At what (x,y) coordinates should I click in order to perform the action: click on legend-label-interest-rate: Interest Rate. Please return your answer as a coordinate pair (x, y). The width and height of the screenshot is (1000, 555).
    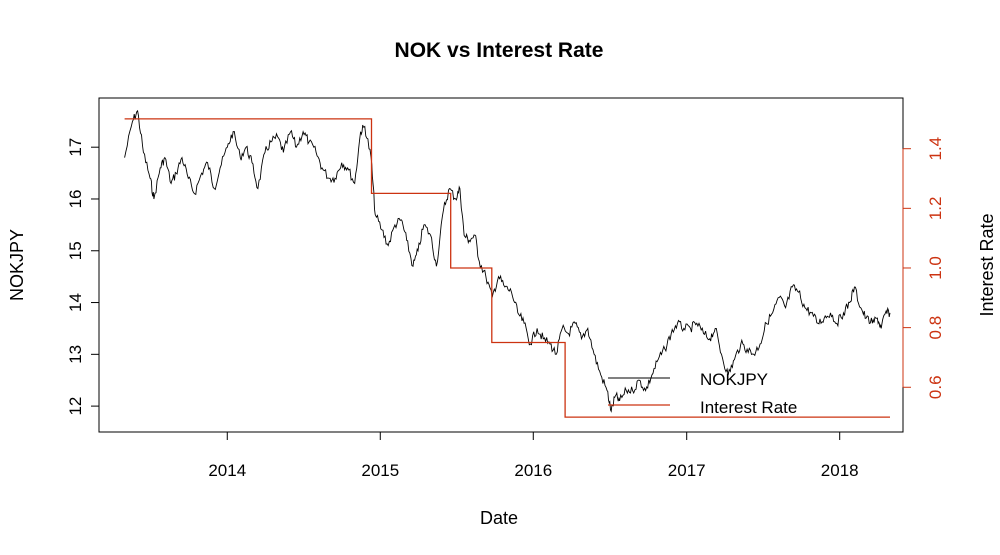
    Looking at the image, I should click on (748, 407).